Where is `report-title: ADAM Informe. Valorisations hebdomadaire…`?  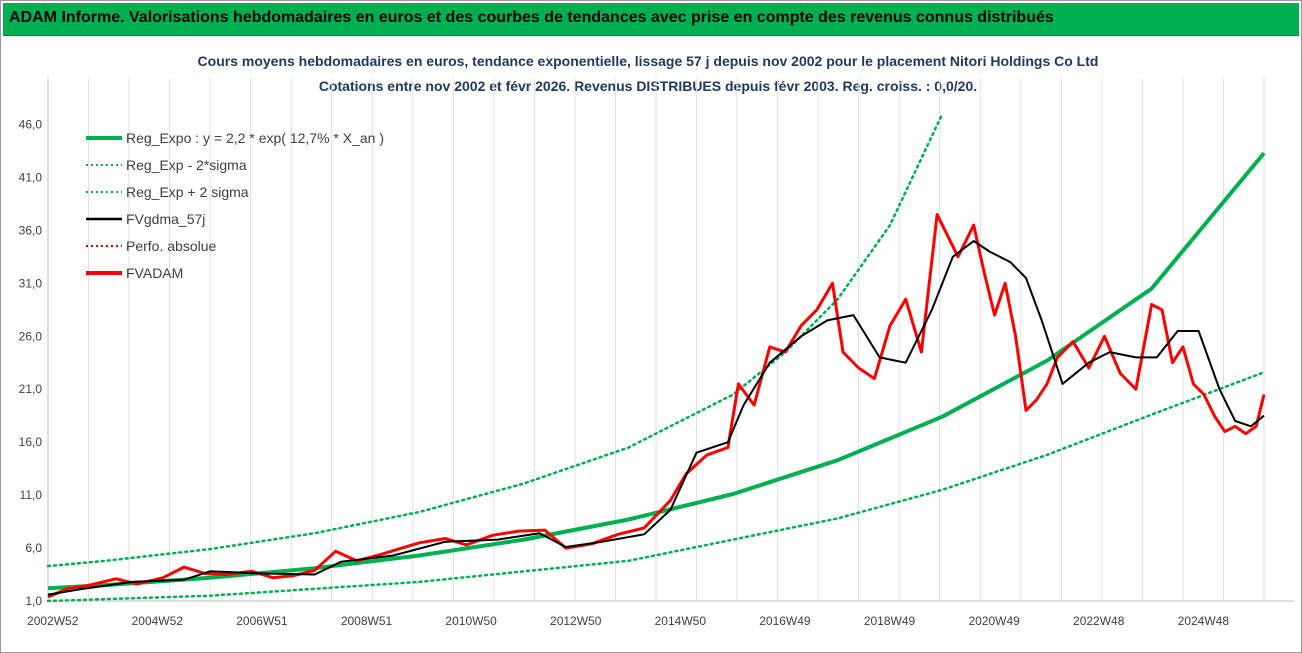
report-title: ADAM Informe. Valorisations hebdomadaire… is located at coordinates (531, 17).